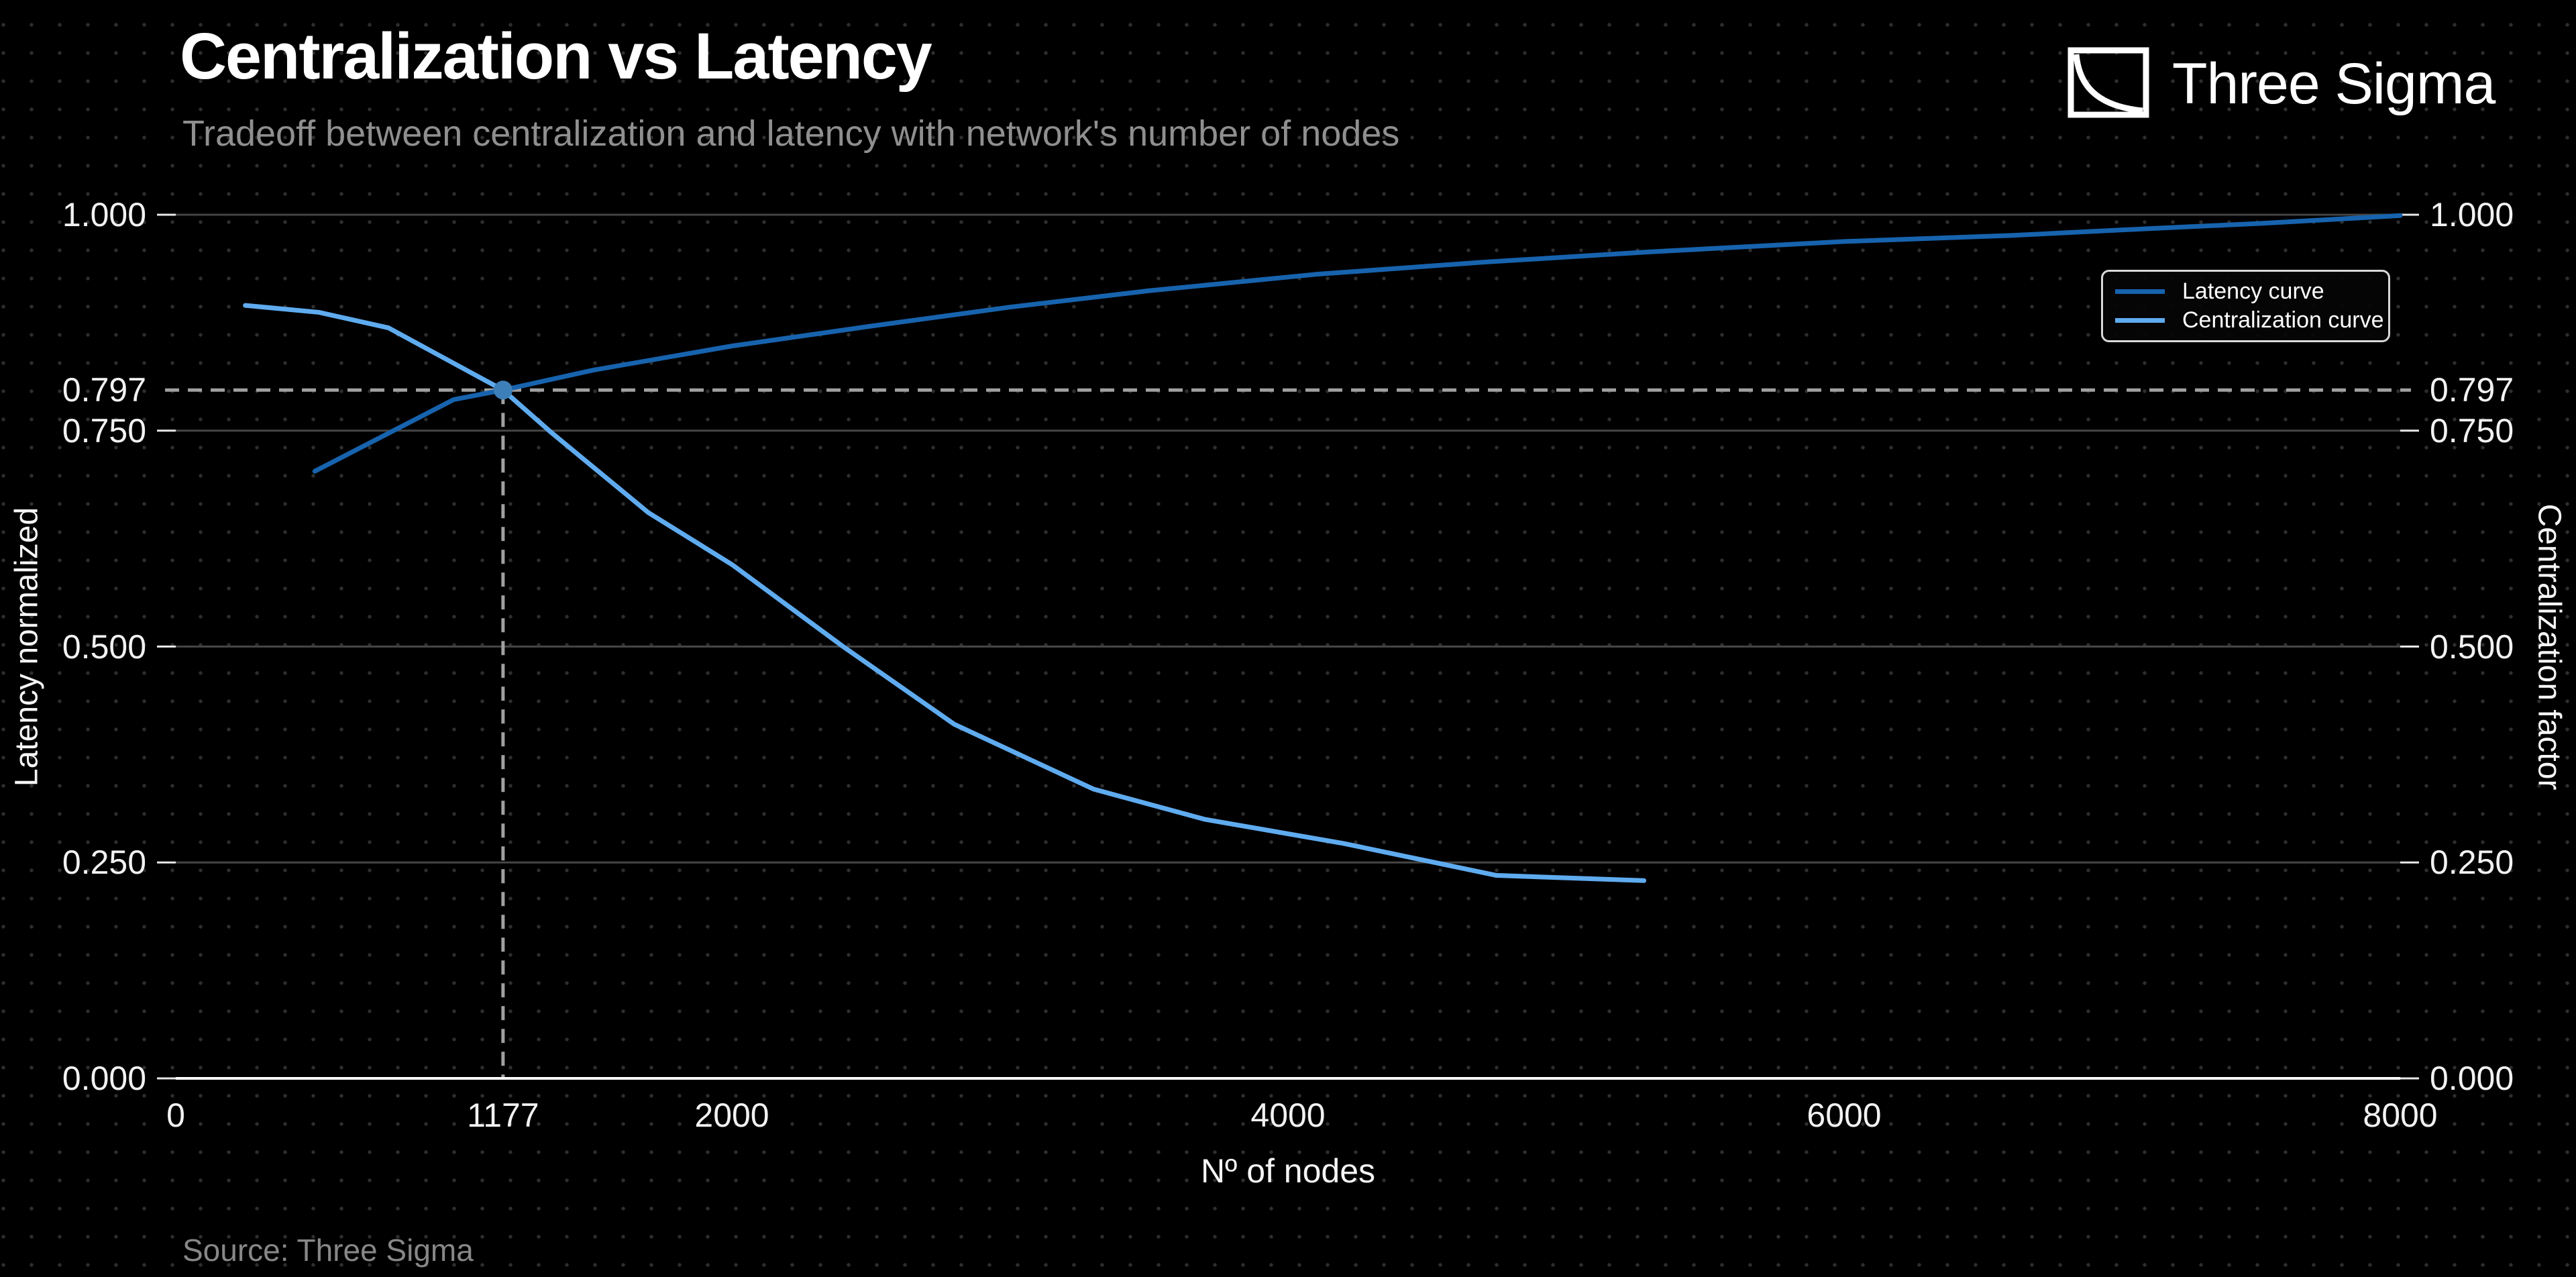 The width and height of the screenshot is (2576, 1277). Describe the element at coordinates (104, 863) in the screenshot. I see `y-tick-label-left: 0.250` at that location.